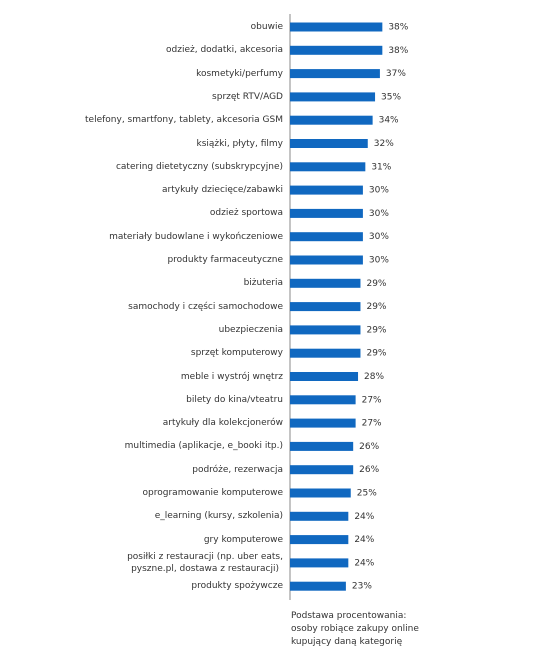 The image size is (559, 654). I want to click on category-label: multimedia (aplikacje, e_booki itp.), so click(203, 446).